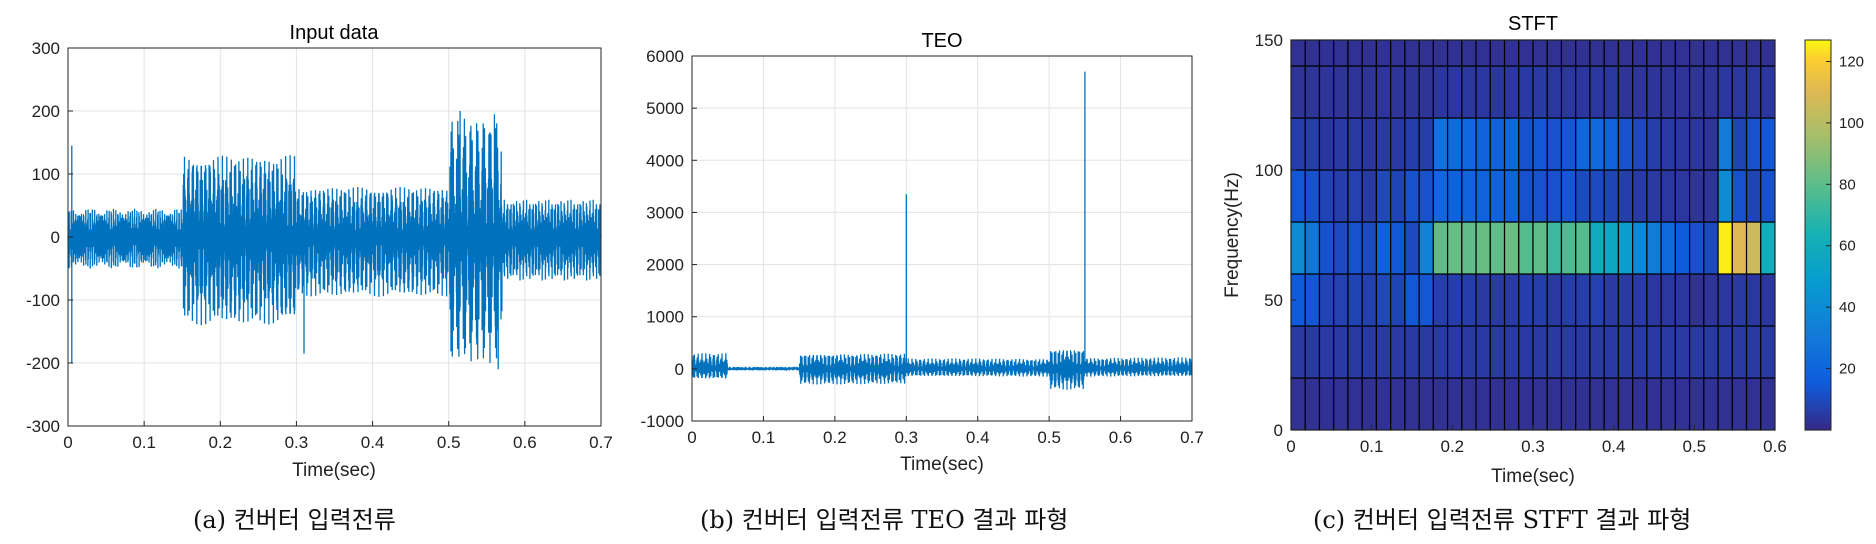 This screenshot has width=1876, height=544. I want to click on y-tick-label: 2000, so click(665, 265).